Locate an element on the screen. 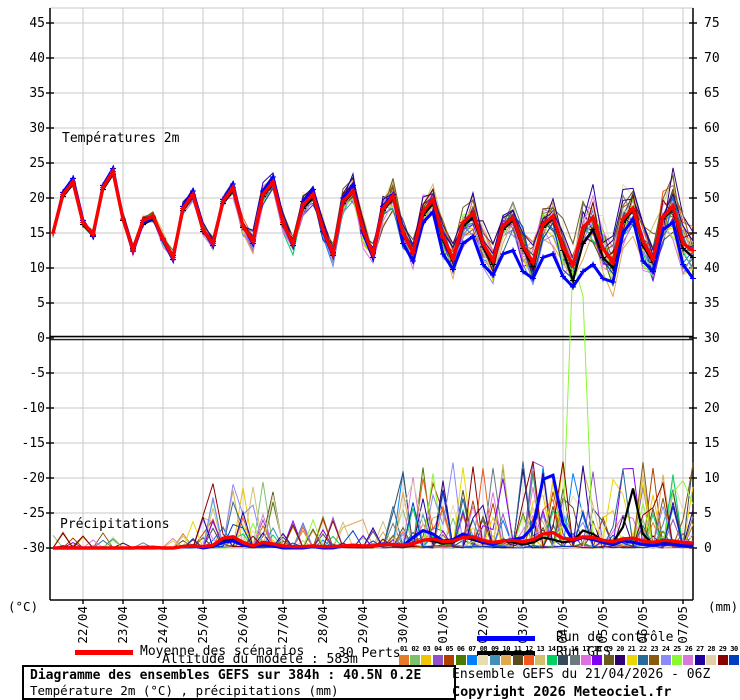 Image resolution: width=740 pixels, height=700 pixels. member-cell: 04 is located at coordinates (437, 655).